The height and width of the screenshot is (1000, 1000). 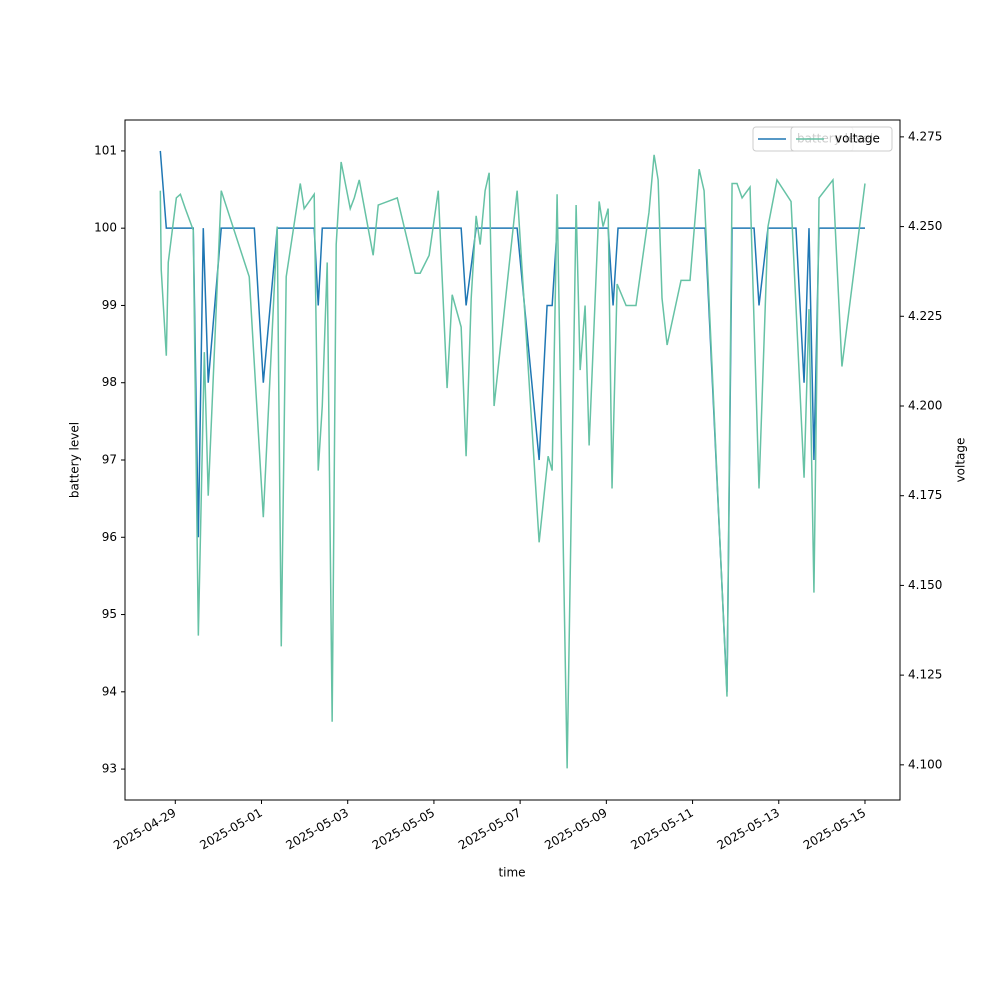 I want to click on y2-tick-label: 4.225, so click(x=925, y=316).